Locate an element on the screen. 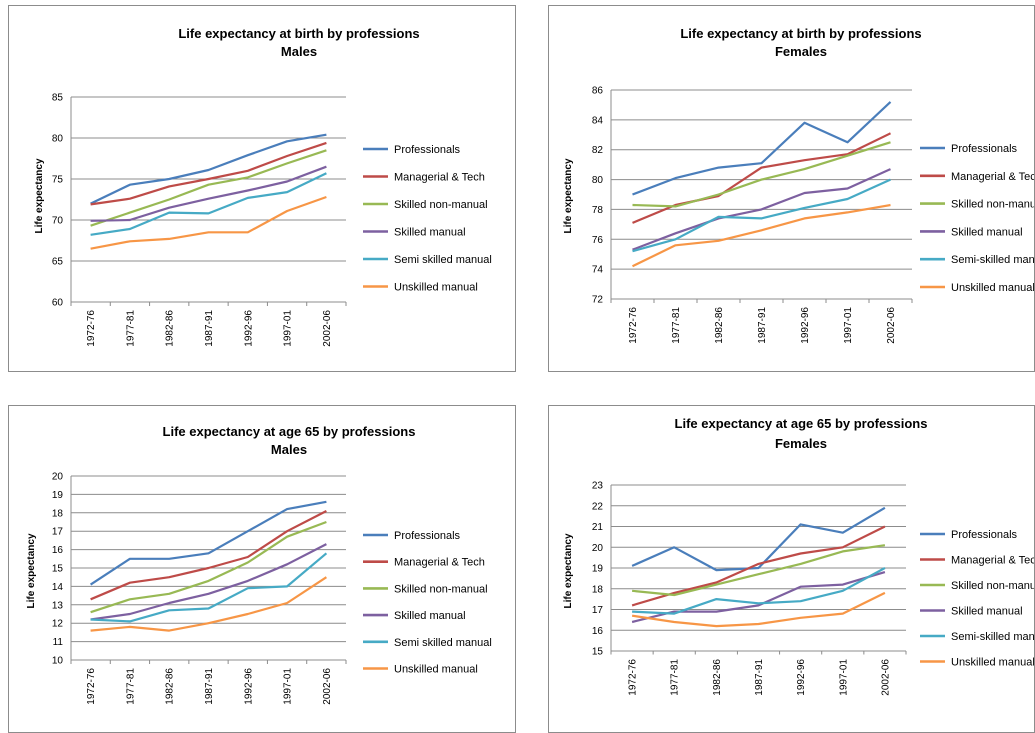  y-tick-label: 11 is located at coordinates (58, 642).